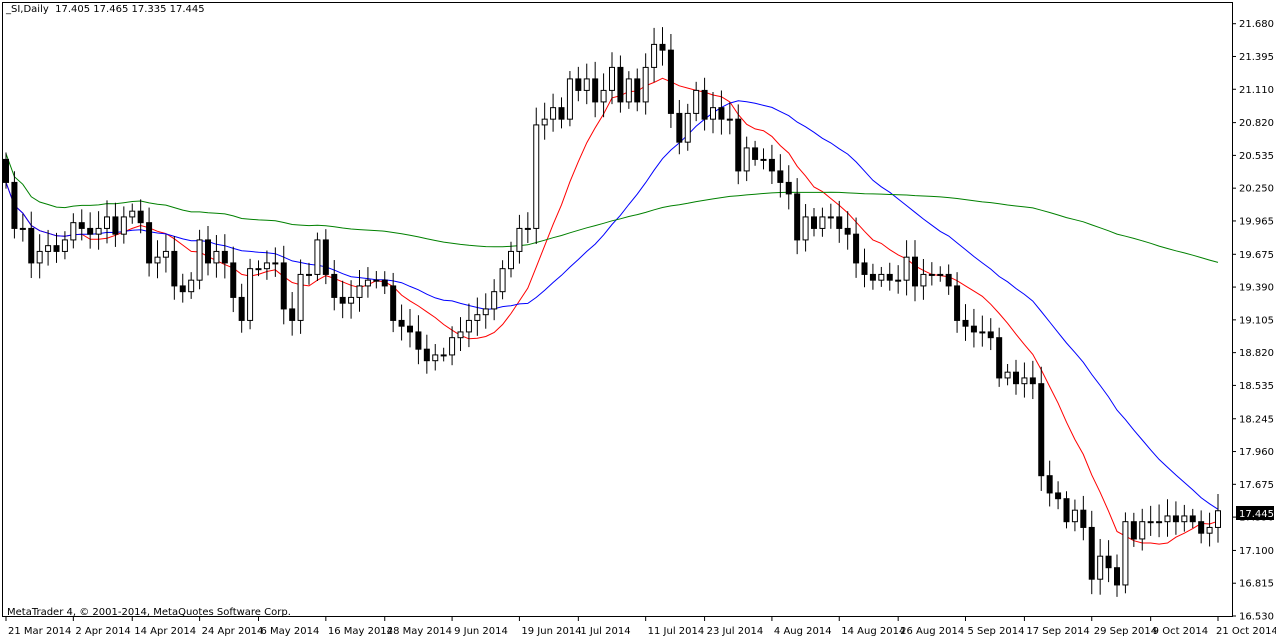  I want to click on y-tick-label: 19.675, so click(1256, 255).